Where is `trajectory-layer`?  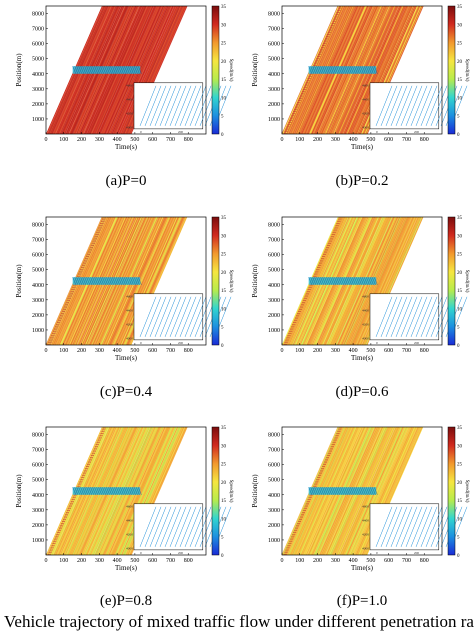
trajectory-layer is located at coordinates (353, 281).